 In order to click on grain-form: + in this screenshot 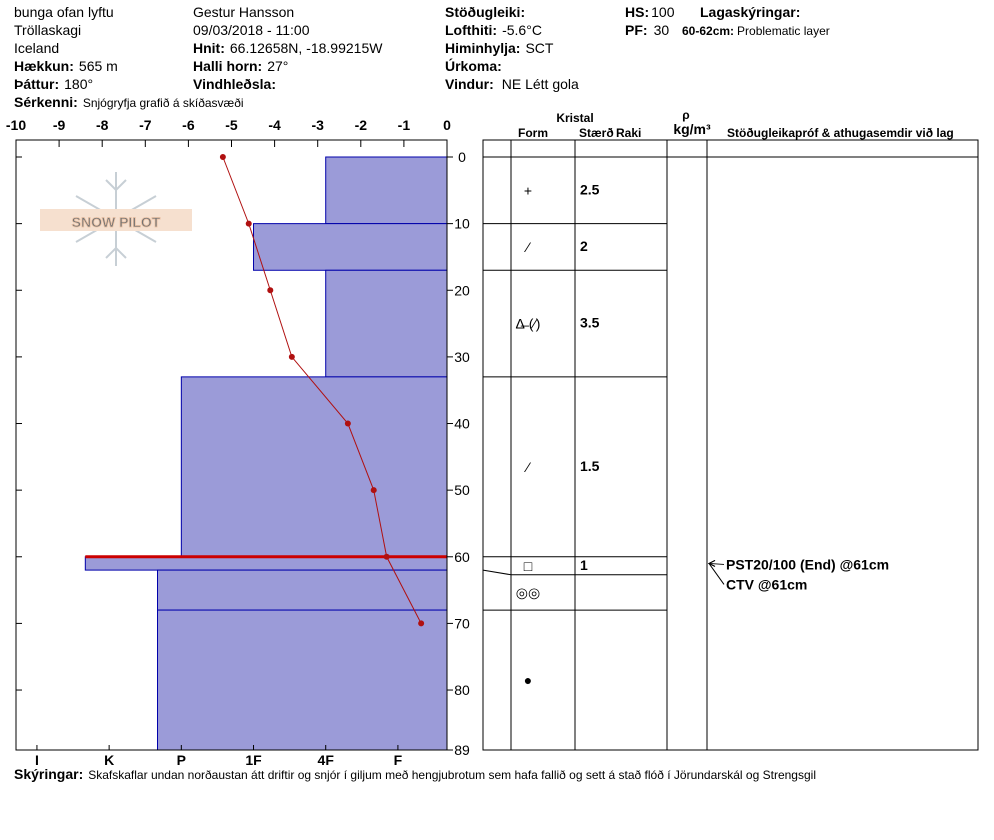, I will do `click(528, 190)`.